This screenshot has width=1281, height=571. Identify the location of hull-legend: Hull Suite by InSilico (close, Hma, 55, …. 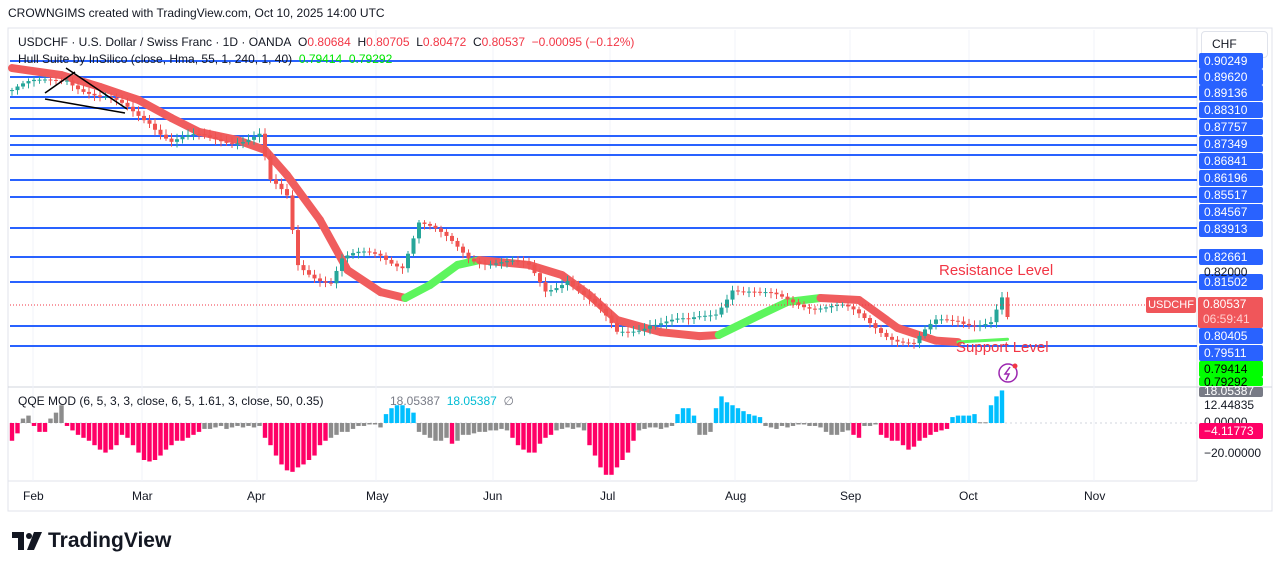
(205, 59).